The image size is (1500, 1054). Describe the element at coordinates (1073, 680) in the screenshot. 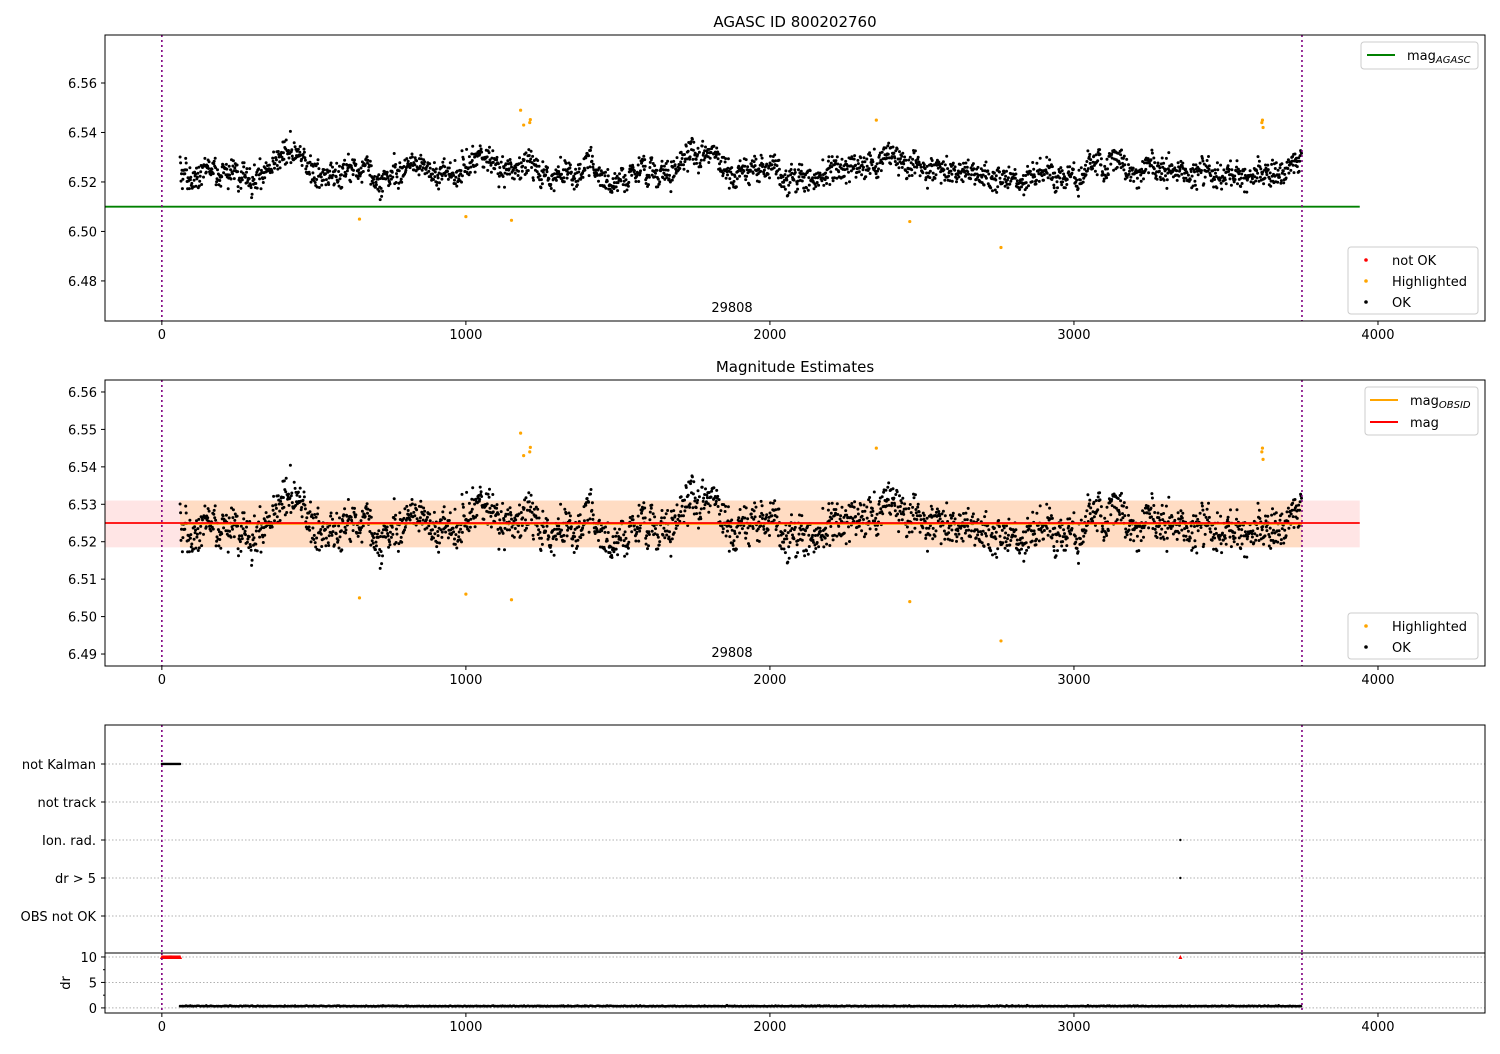

I see `x-tick-label: 3000` at that location.